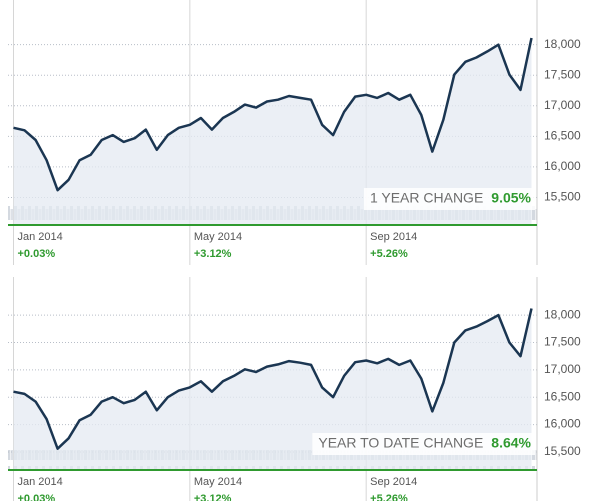 The height and width of the screenshot is (501, 597). I want to click on change-title: 1 YEAR CHANGE, so click(426, 198).